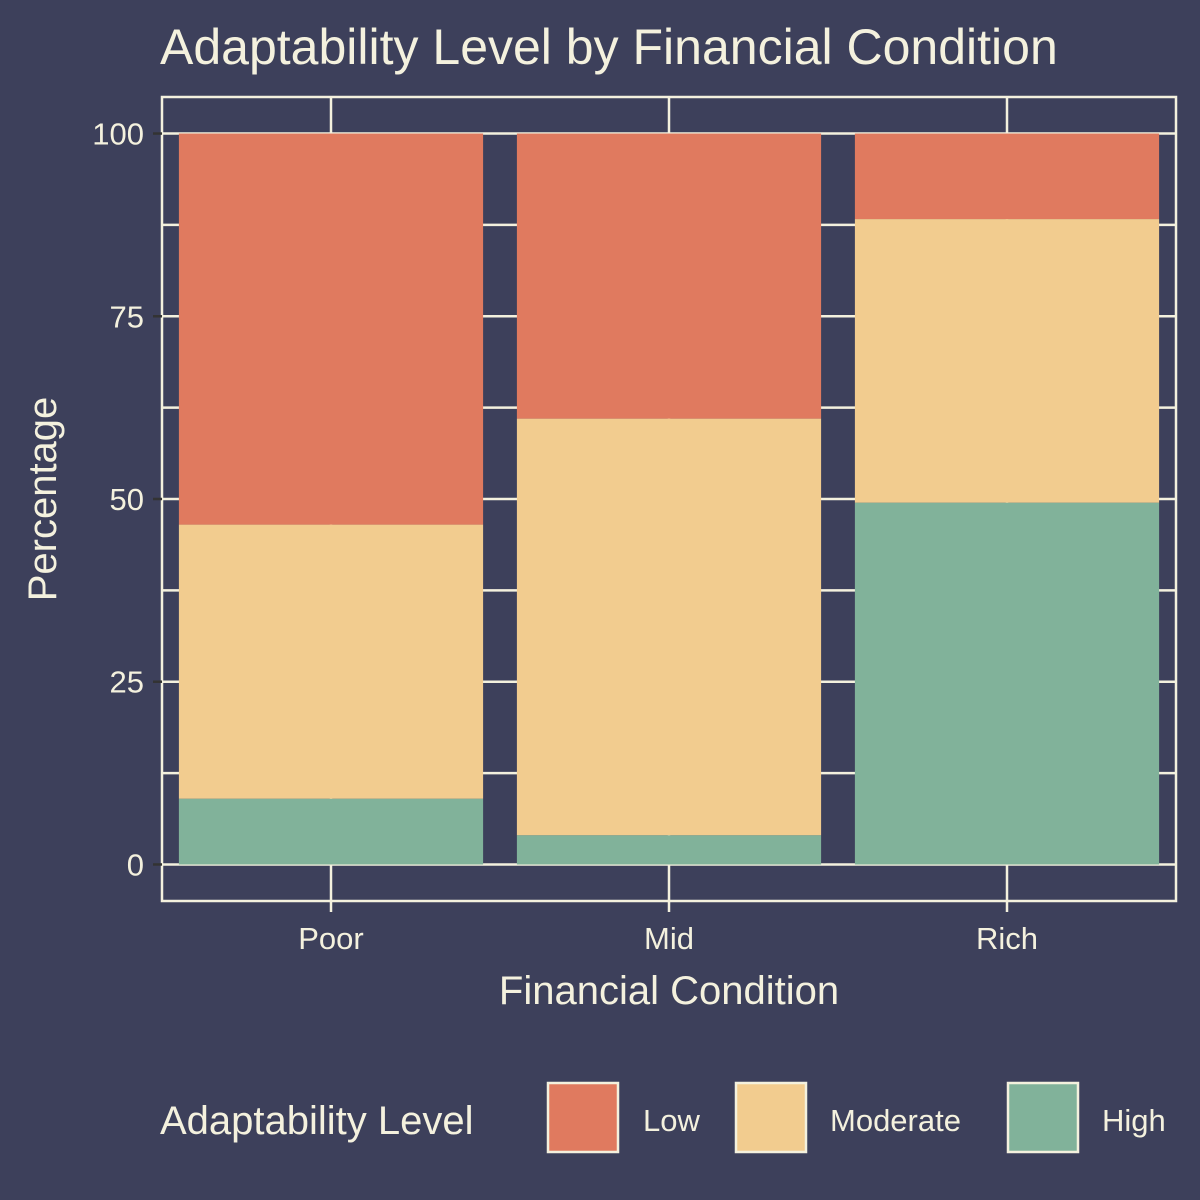 Image resolution: width=1200 pixels, height=1200 pixels. What do you see at coordinates (135, 864) in the screenshot?
I see `y-tick-label: 0` at bounding box center [135, 864].